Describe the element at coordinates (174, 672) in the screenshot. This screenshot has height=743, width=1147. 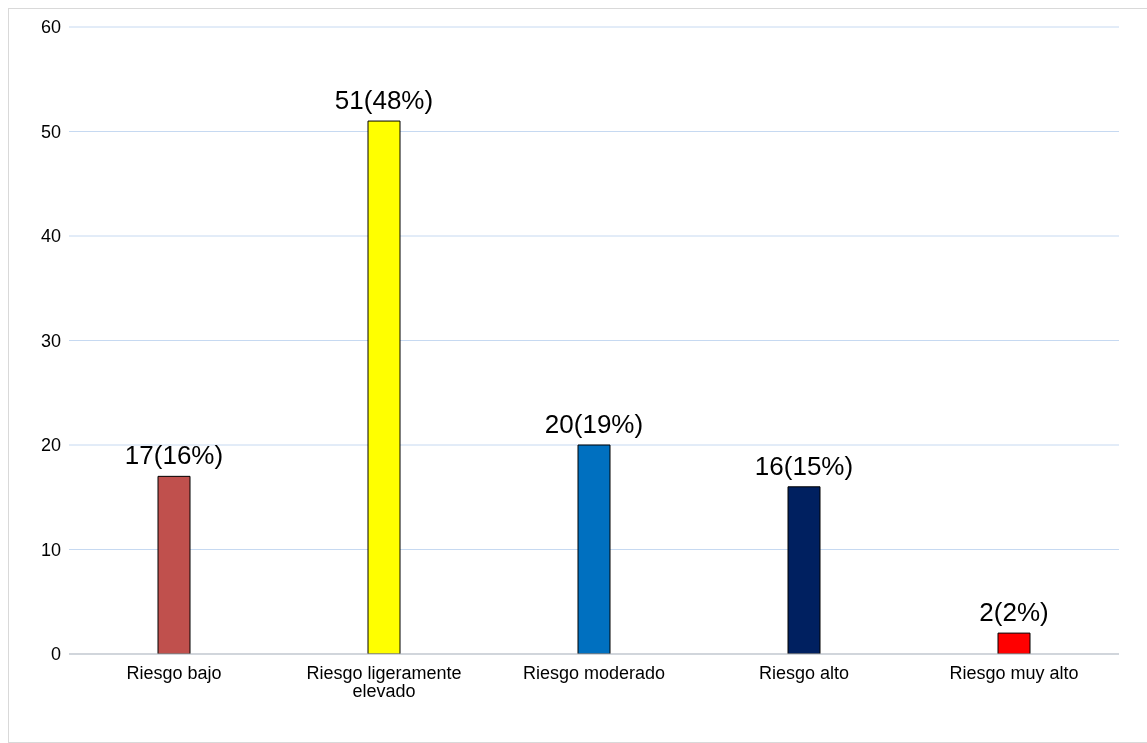
I see `x-tick-label: Riesgo bajo` at that location.